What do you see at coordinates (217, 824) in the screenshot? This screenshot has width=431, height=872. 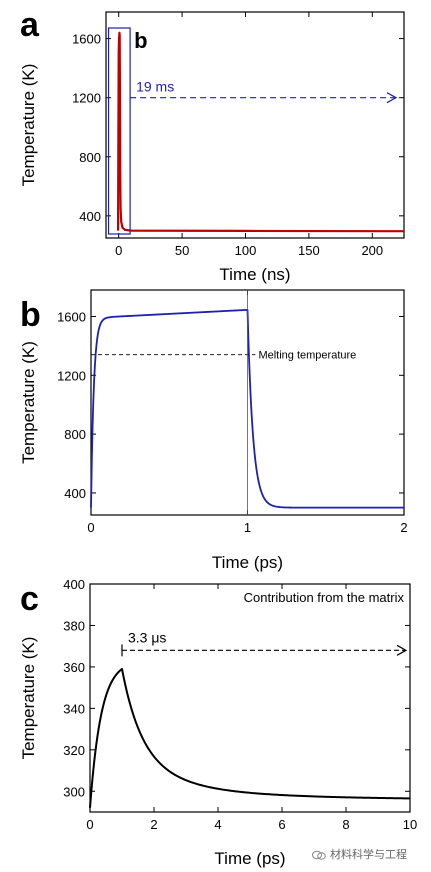 I see `panel-c-xtick-label: 4` at bounding box center [217, 824].